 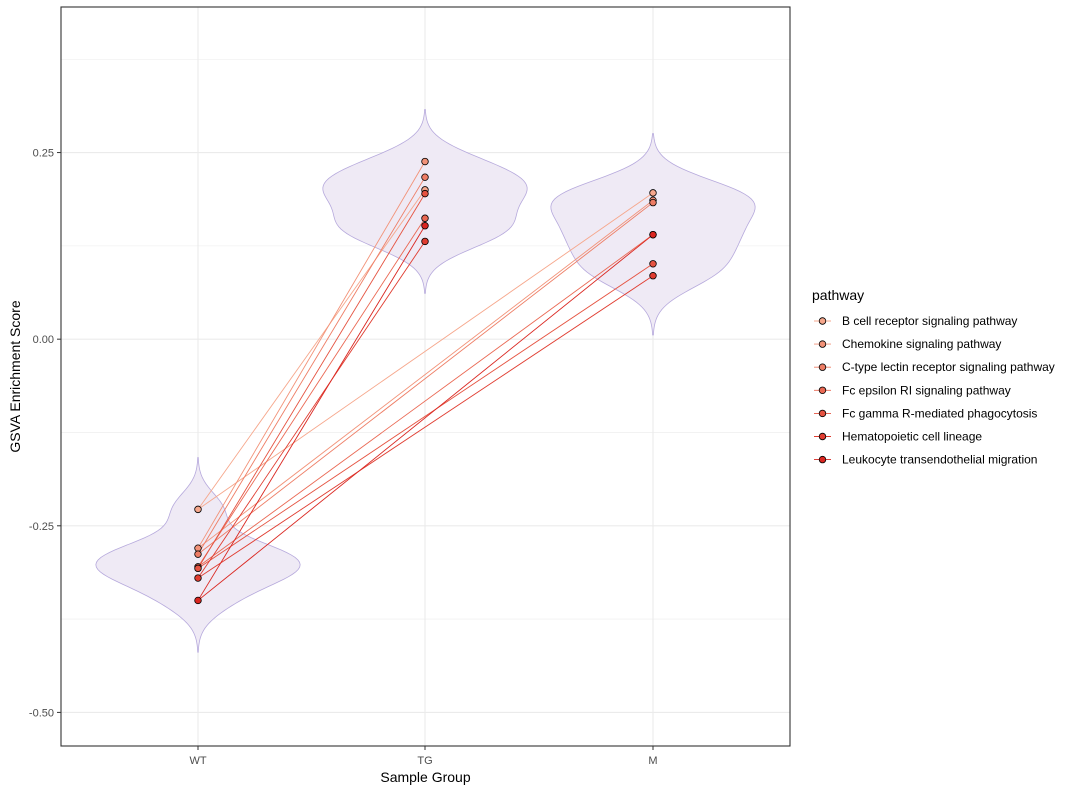 What do you see at coordinates (43, 340) in the screenshot?
I see `y-tick-label: 0.00` at bounding box center [43, 340].